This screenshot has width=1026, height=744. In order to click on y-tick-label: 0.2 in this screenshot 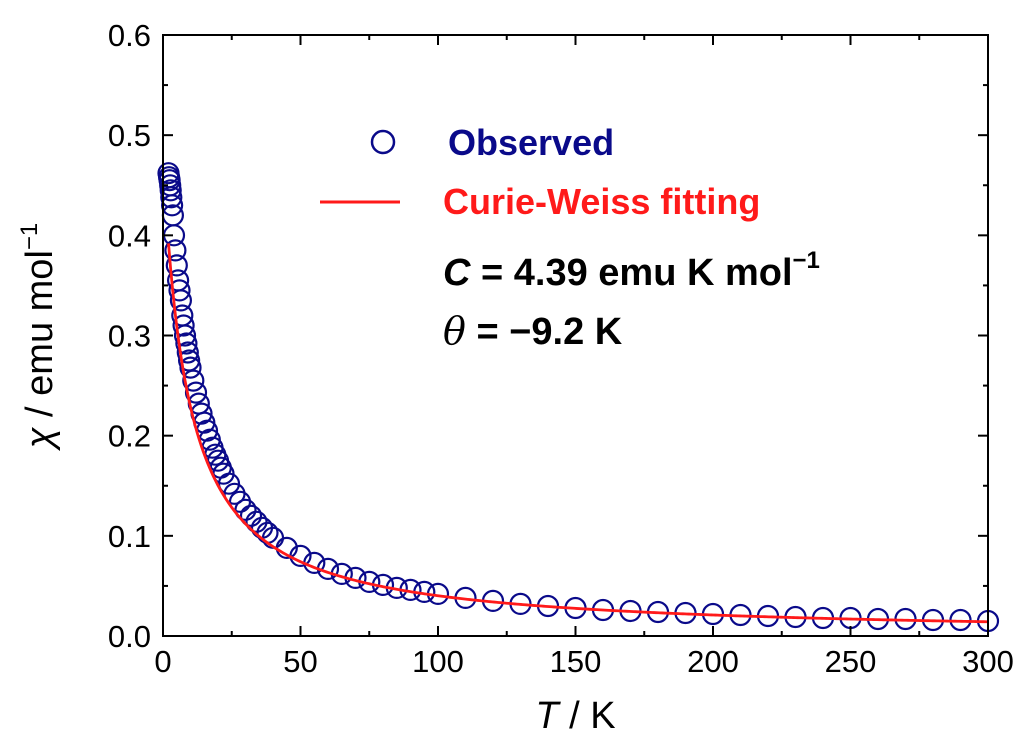, I will do `click(129, 436)`.